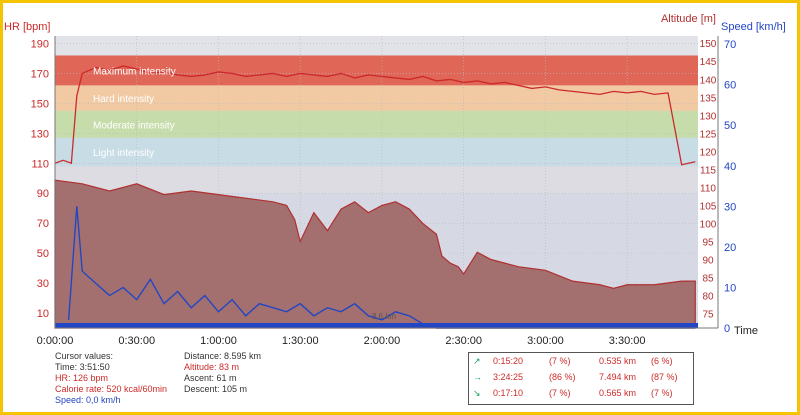 This screenshot has height=415, width=800. What do you see at coordinates (730, 126) in the screenshot?
I see `speed-tick-label: 50` at bounding box center [730, 126].